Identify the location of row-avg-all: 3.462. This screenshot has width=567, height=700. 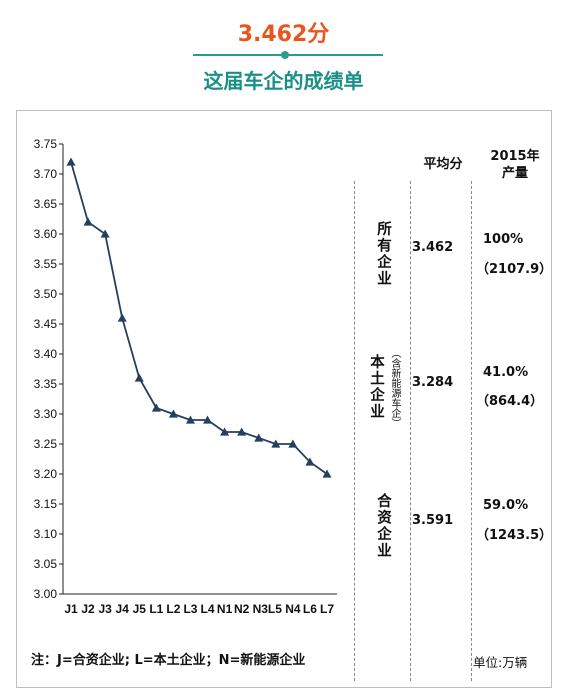
(433, 247).